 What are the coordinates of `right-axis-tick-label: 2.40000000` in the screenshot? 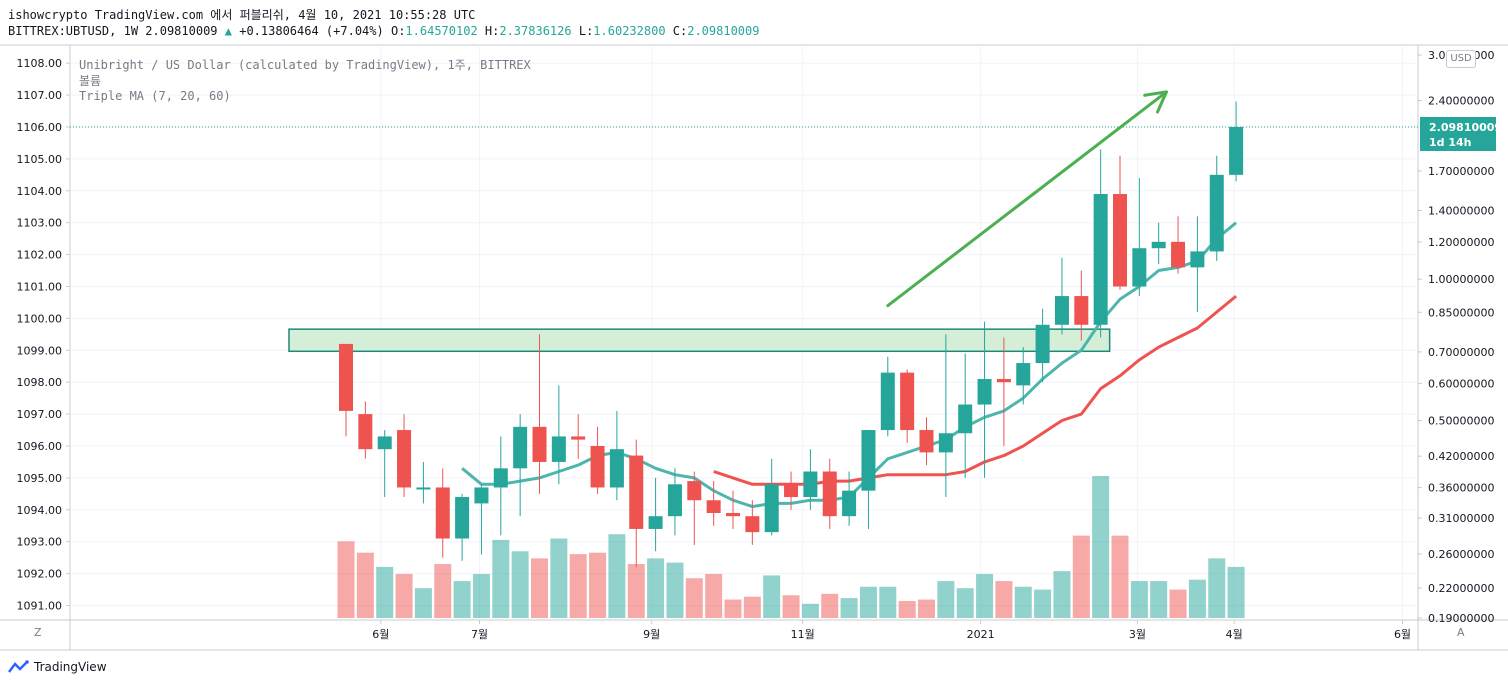 It's located at (1461, 101).